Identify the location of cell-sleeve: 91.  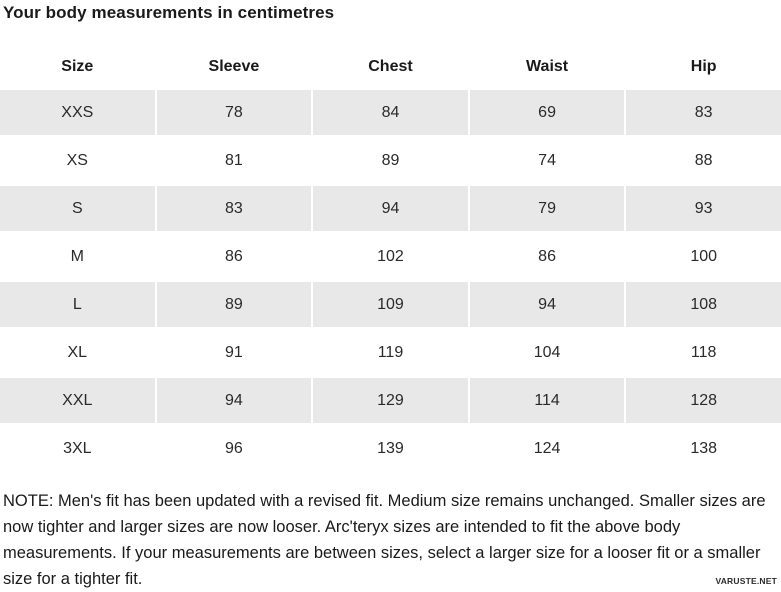
(234, 352).